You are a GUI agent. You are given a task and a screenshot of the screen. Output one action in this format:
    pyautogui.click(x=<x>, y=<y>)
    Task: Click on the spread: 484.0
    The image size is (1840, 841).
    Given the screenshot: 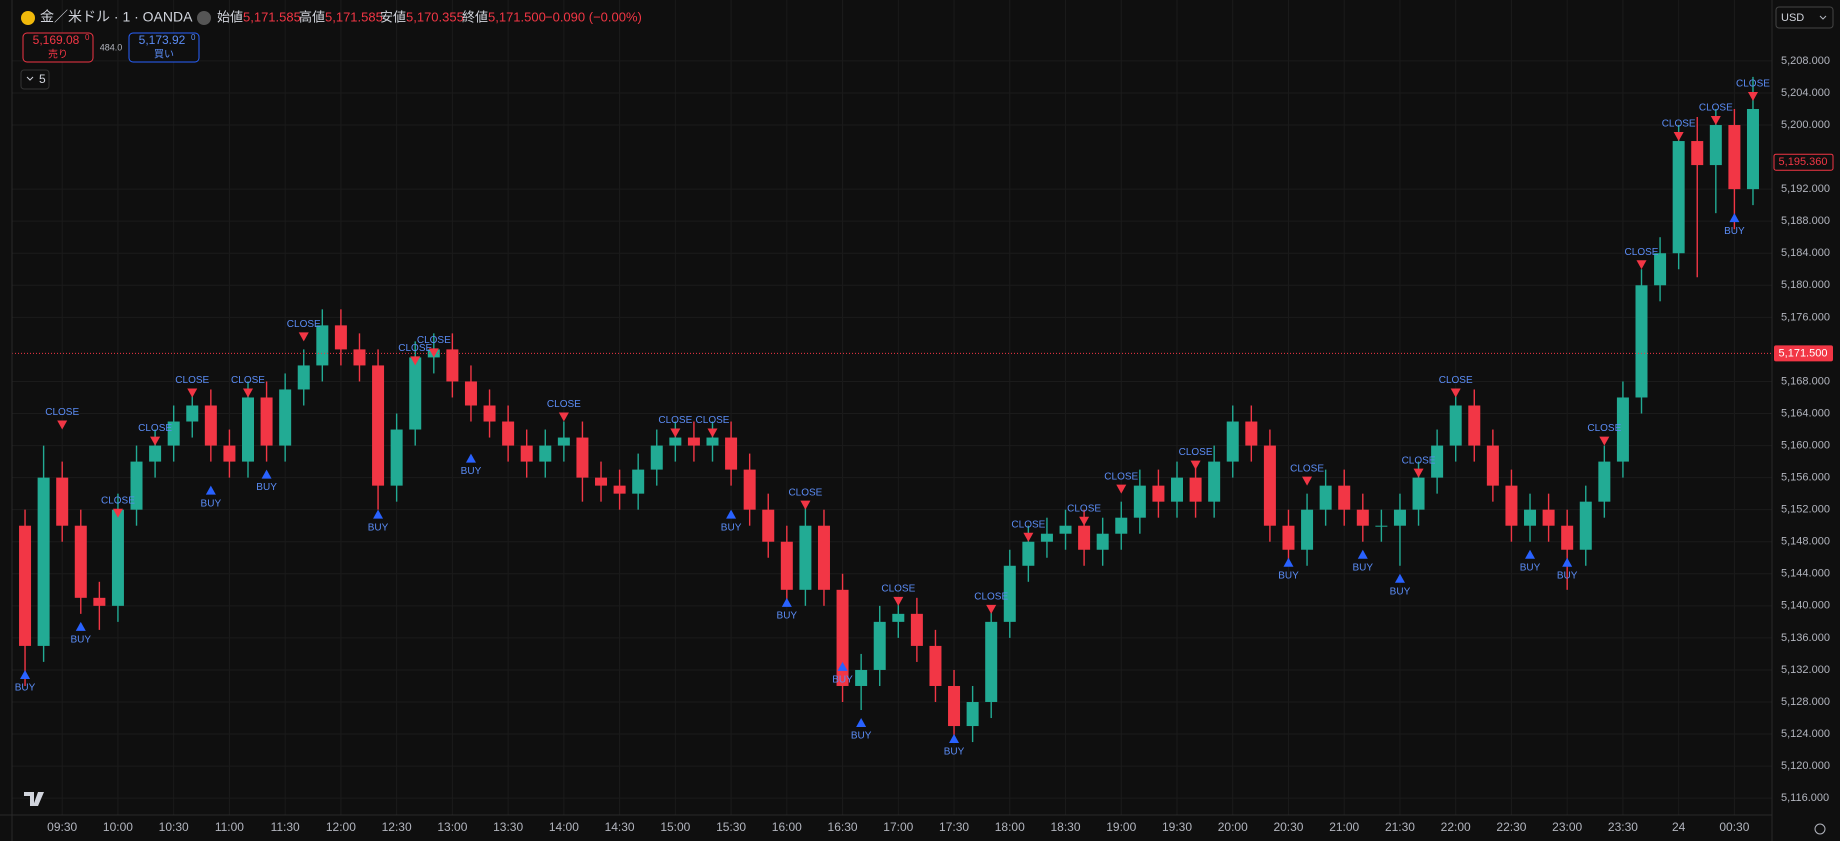 What is the action you would take?
    pyautogui.click(x=111, y=47)
    